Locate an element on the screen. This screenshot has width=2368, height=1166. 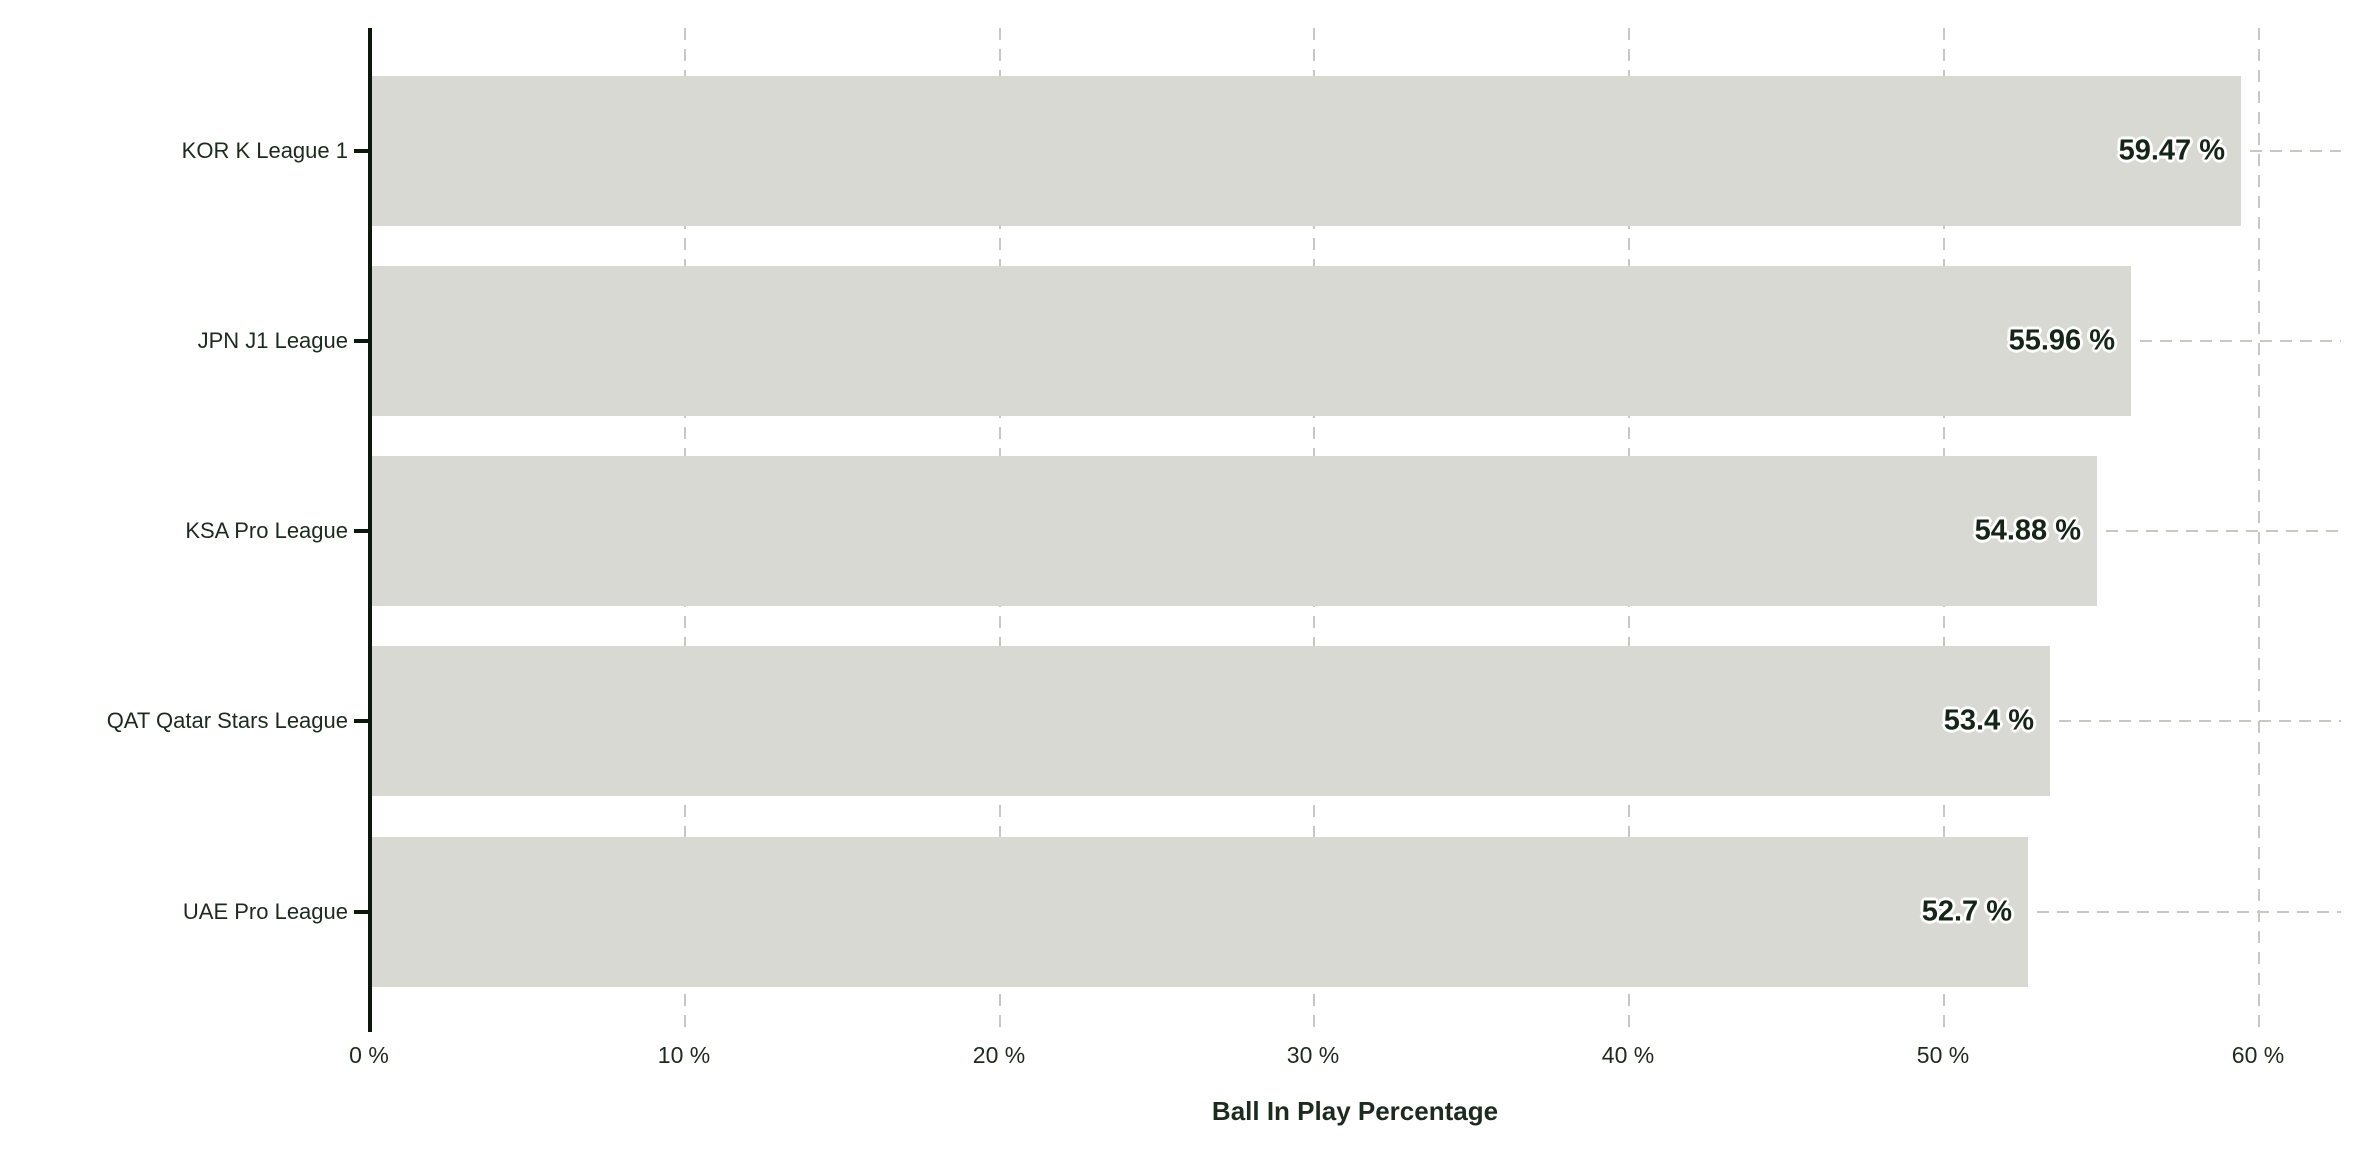
bar-qat-qatar-stars-league is located at coordinates (1211, 721).